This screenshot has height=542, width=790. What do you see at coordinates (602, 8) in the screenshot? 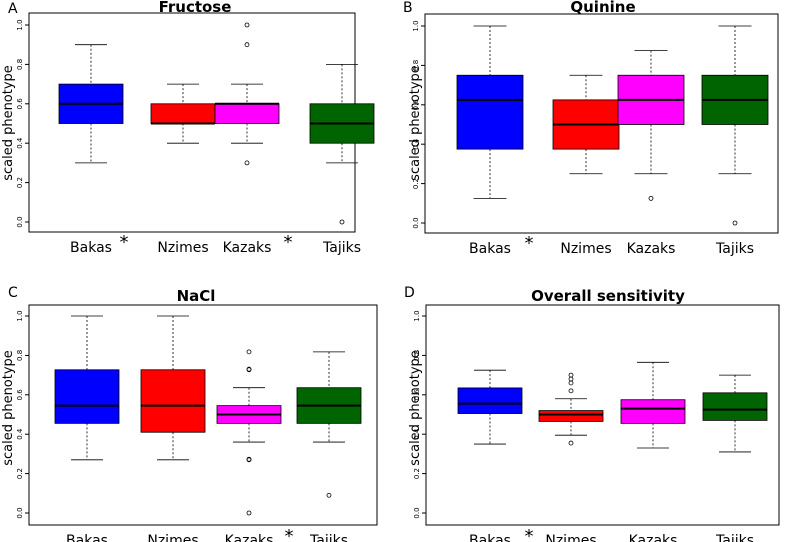
I see `chart-title: Quinine` at bounding box center [602, 8].